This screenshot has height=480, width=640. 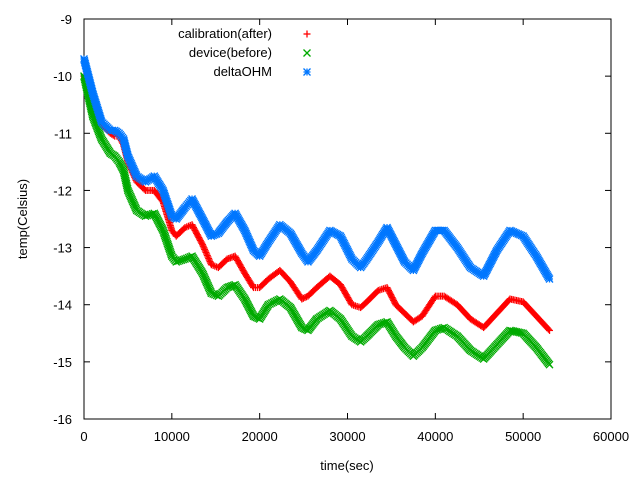 I want to click on x-axis-label: time(sec), so click(x=346, y=465).